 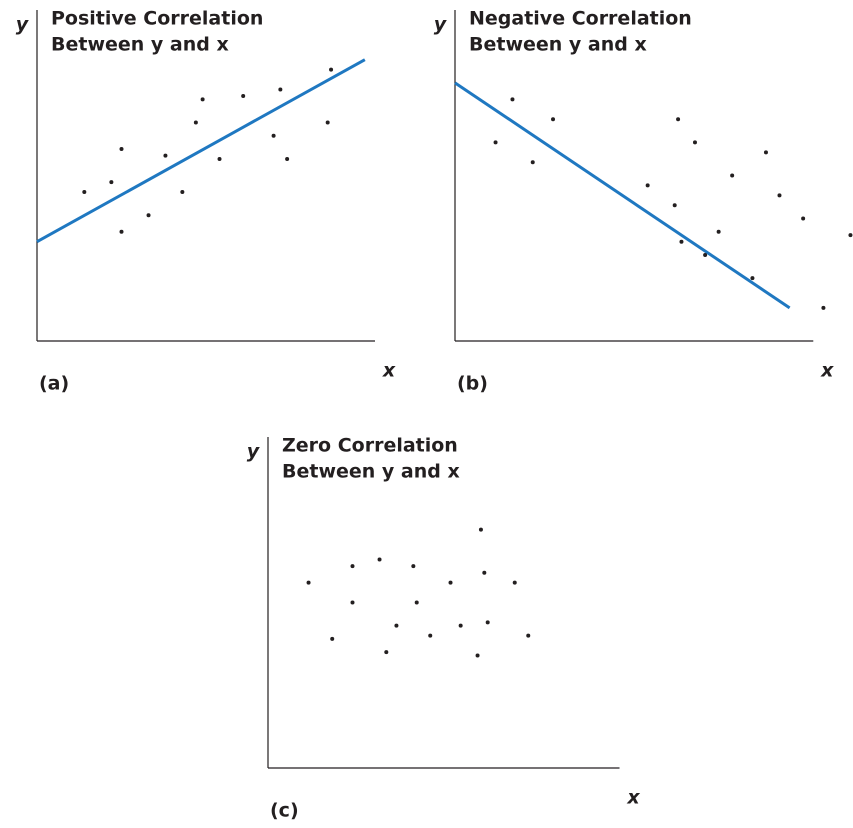 I want to click on panel-label: (c), so click(x=284, y=811).